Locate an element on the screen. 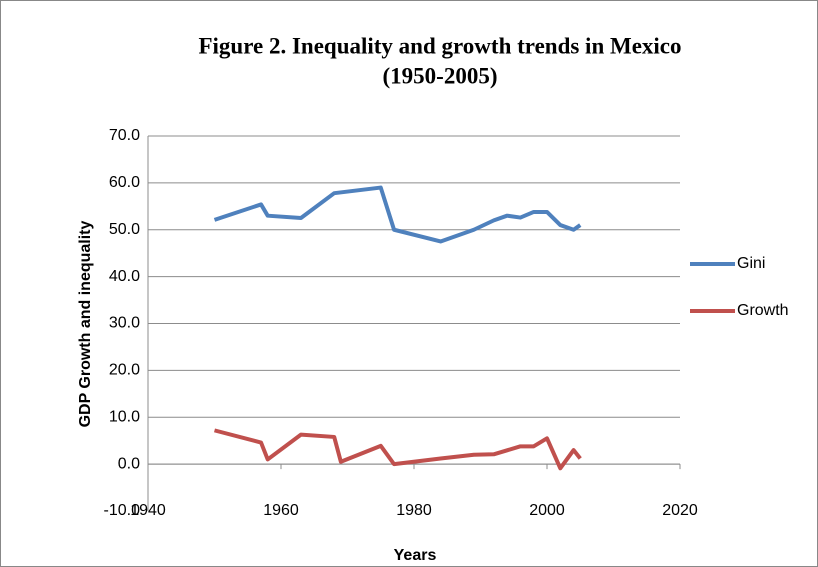 Image resolution: width=818 pixels, height=567 pixels. y-axis-title: GDP Growth and inequality is located at coordinates (85, 323).